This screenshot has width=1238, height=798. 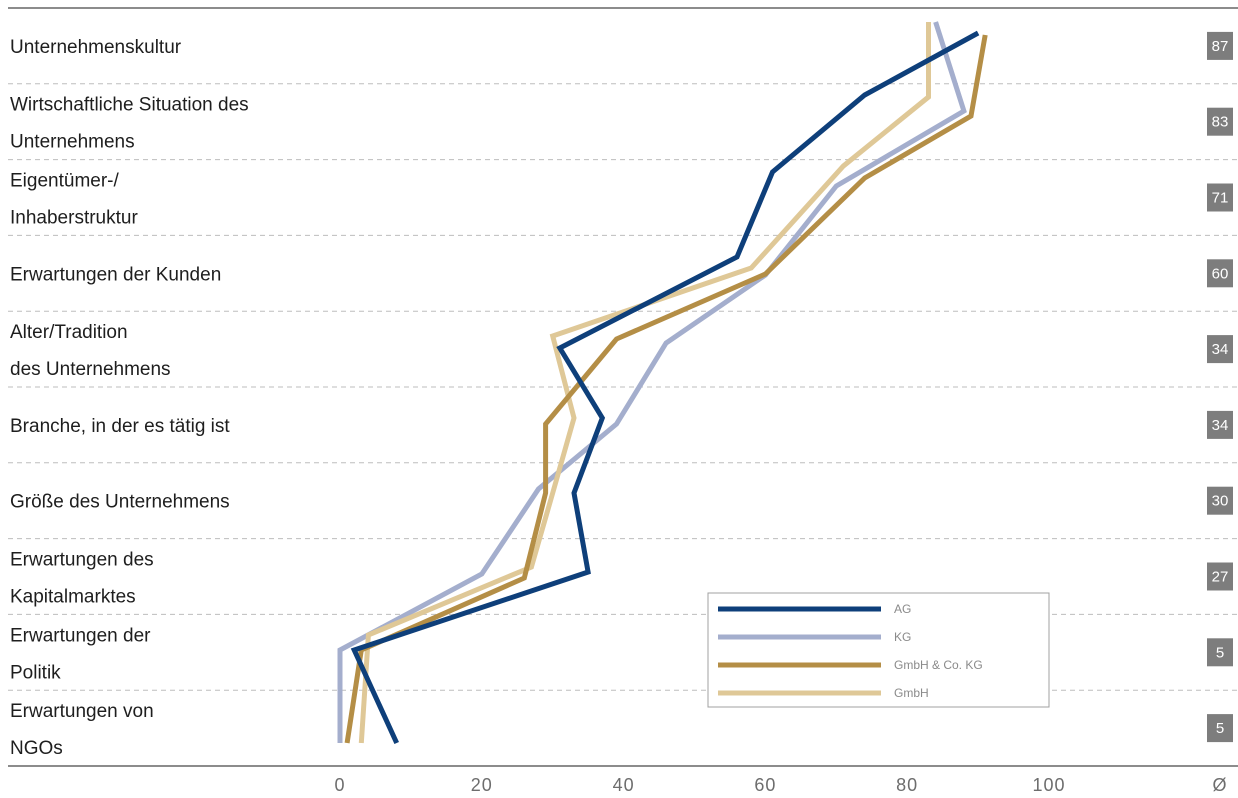 I want to click on x-tick-label: 100, so click(x=1048, y=785).